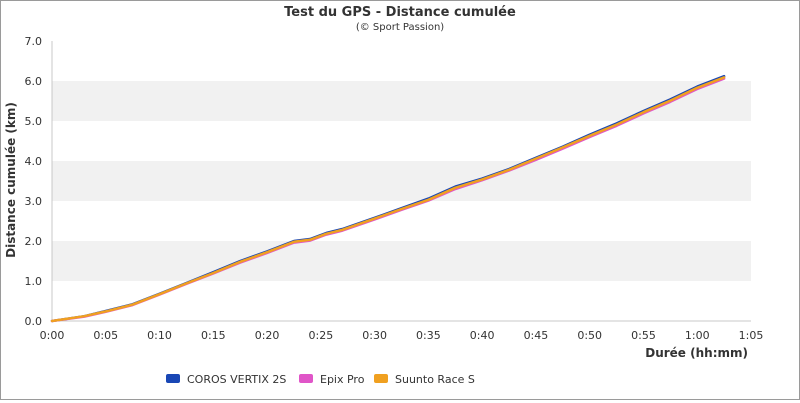 The height and width of the screenshot is (403, 800). Describe the element at coordinates (400, 27) in the screenshot. I see `chart-subtitle: (© Sport Passion)` at that location.